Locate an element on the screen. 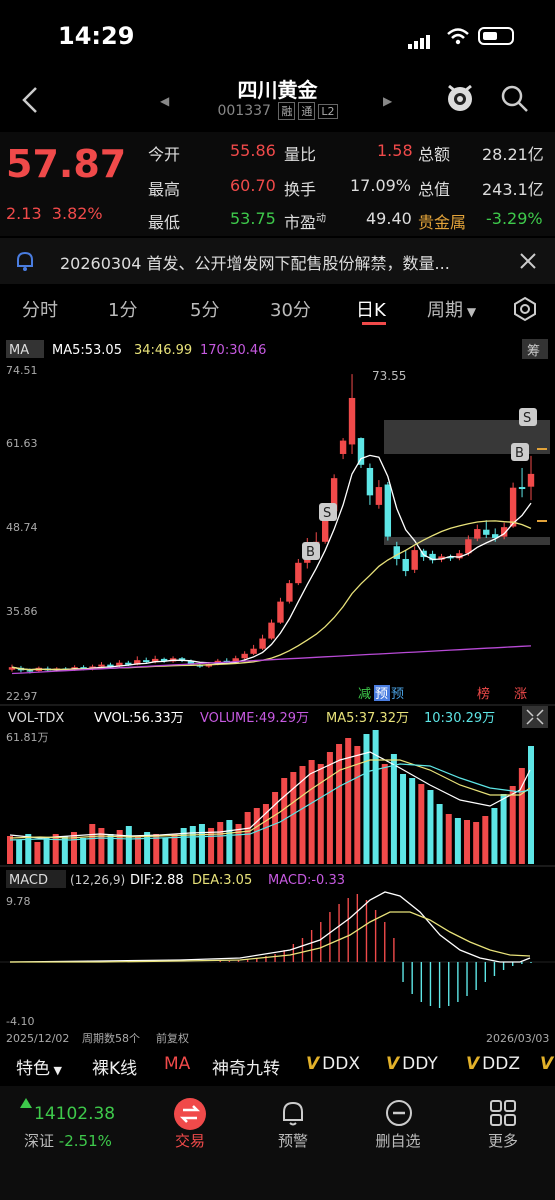  event-tag-rank: 榜 is located at coordinates (483, 694).